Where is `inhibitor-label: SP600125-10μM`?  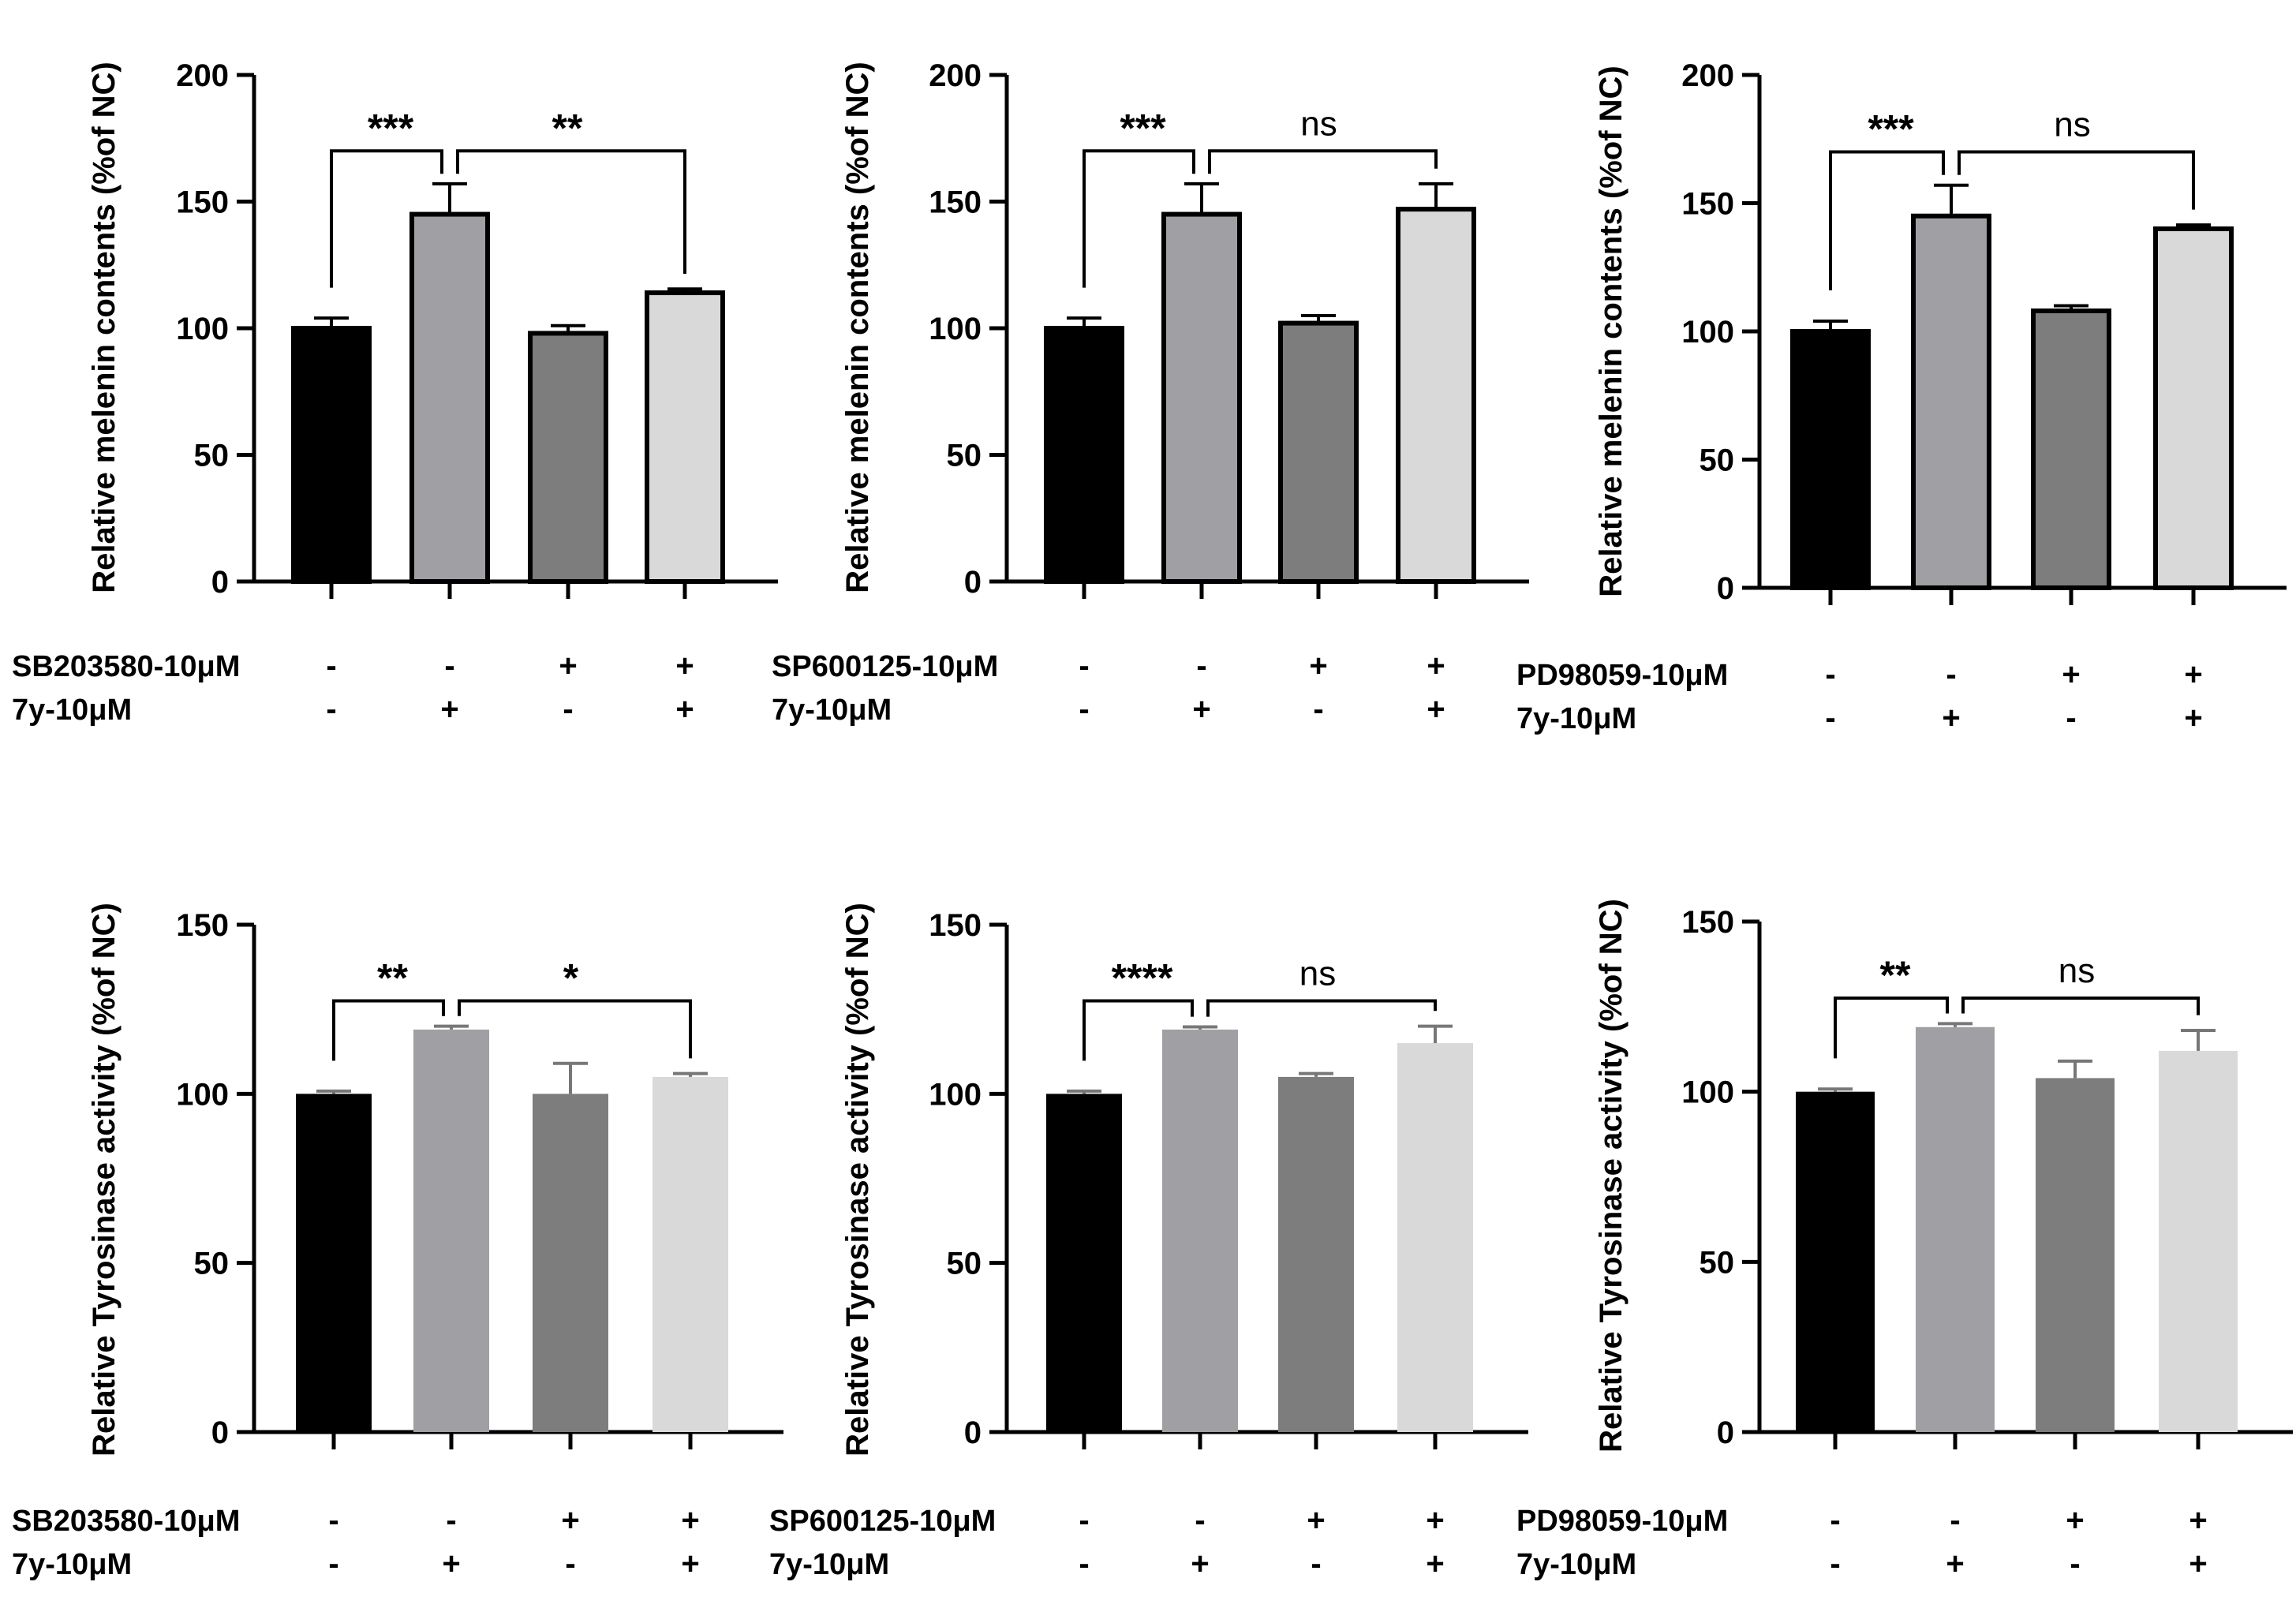 inhibitor-label: SP600125-10μM is located at coordinates (882, 1521).